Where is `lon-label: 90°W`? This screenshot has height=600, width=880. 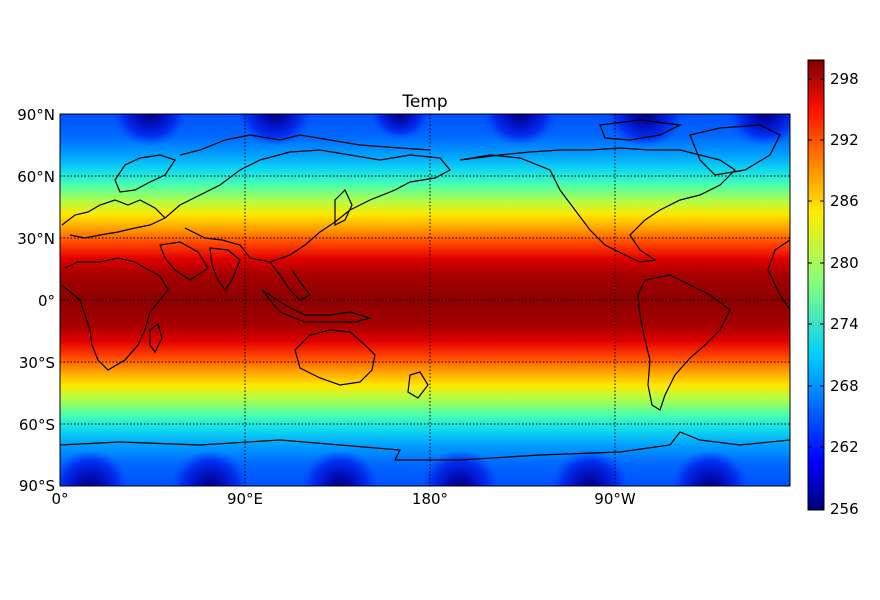 lon-label: 90°W is located at coordinates (615, 499).